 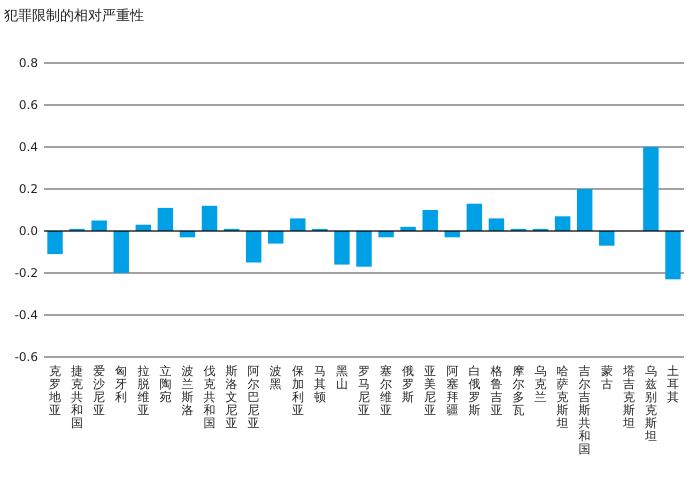 I want to click on chart-title: 犯罪限制的相对严重性, so click(x=74, y=16).